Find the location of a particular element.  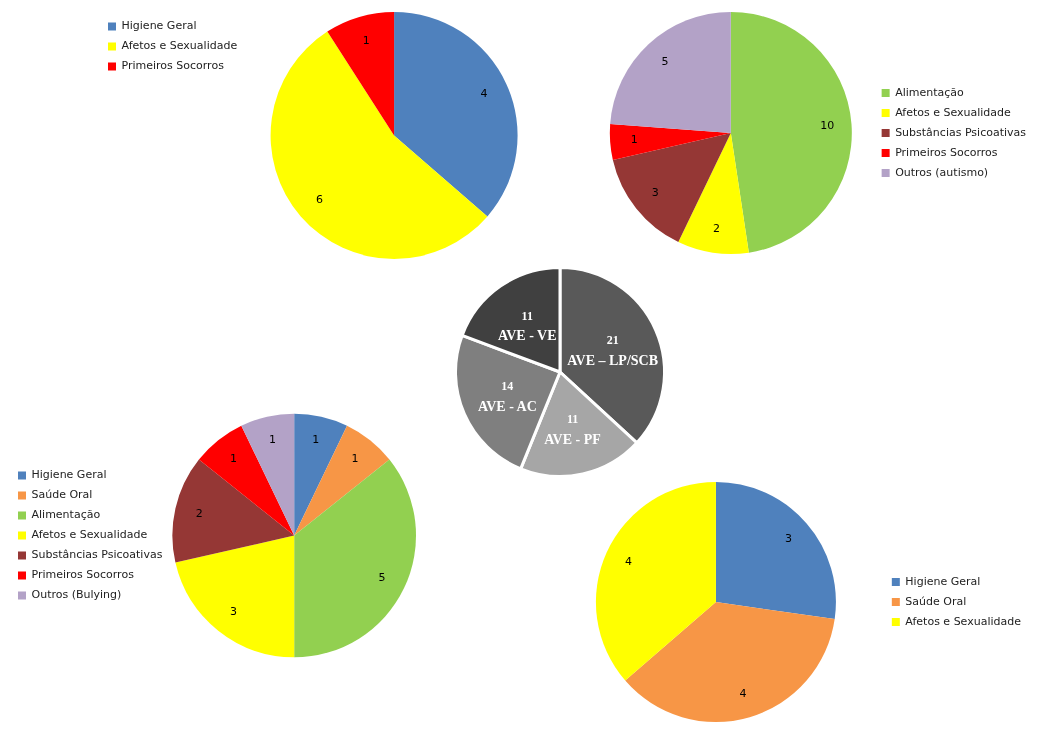

data-label: 21 is located at coordinates (612, 340).